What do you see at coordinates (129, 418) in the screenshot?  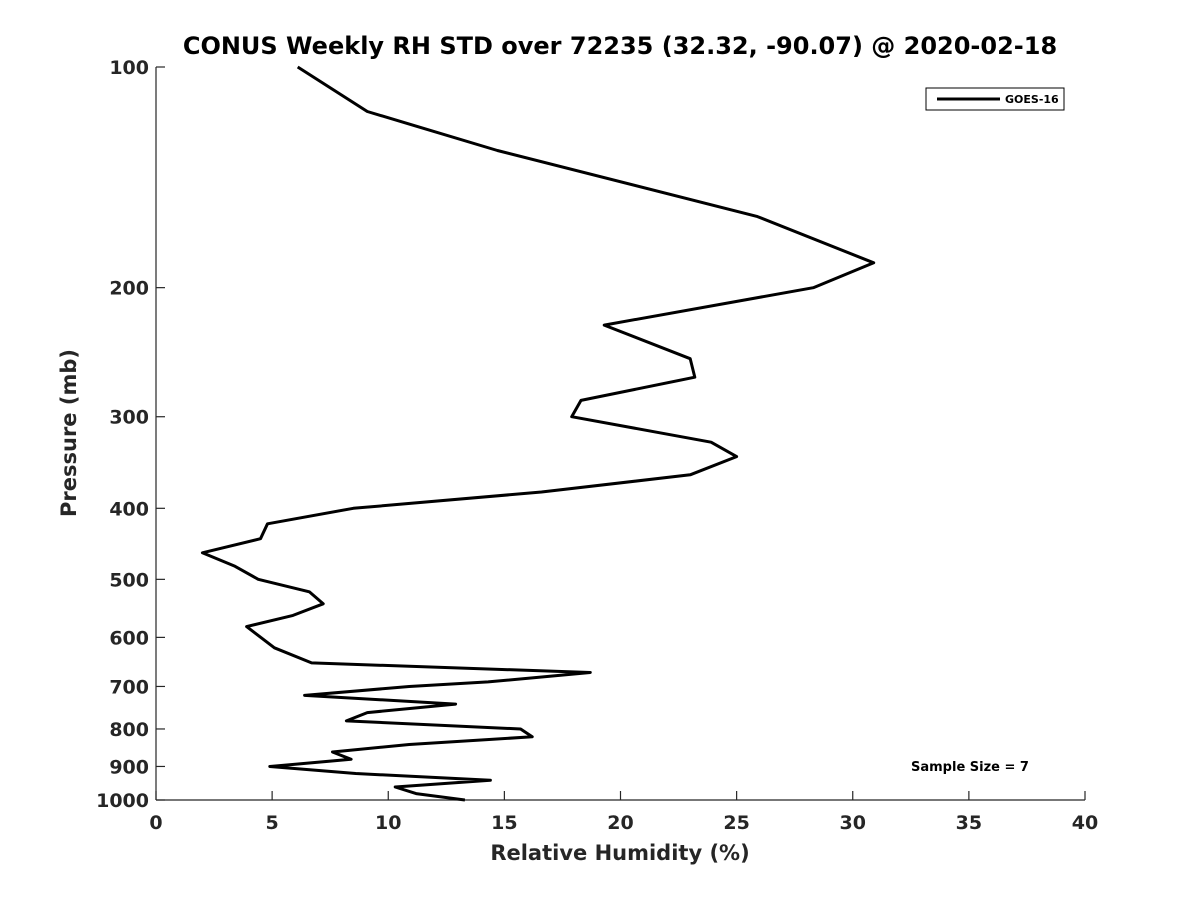 I see `y-tick-label: 300` at bounding box center [129, 418].